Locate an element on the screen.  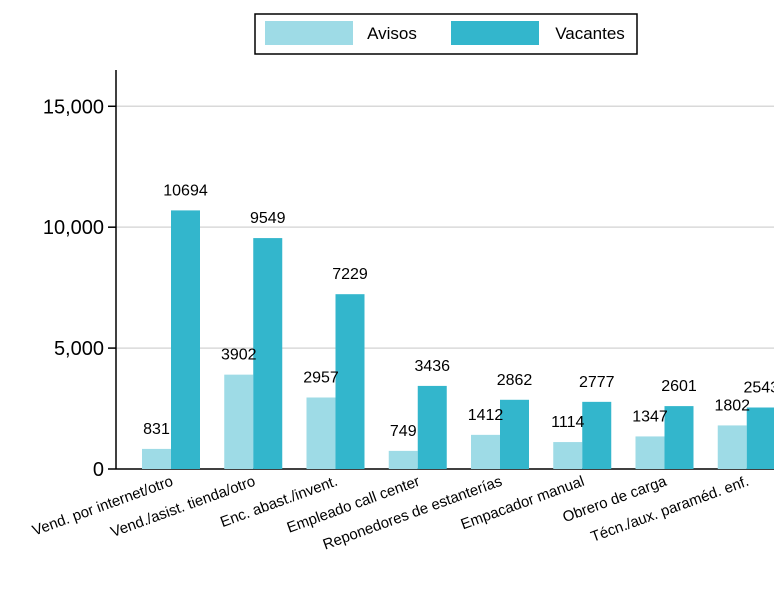
legend: Avisos Vacantes is located at coordinates (446, 34).